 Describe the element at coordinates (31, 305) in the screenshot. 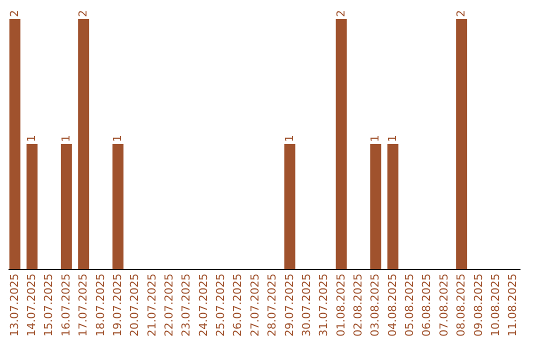

I see `x-tick-label: 14.07.2025` at that location.